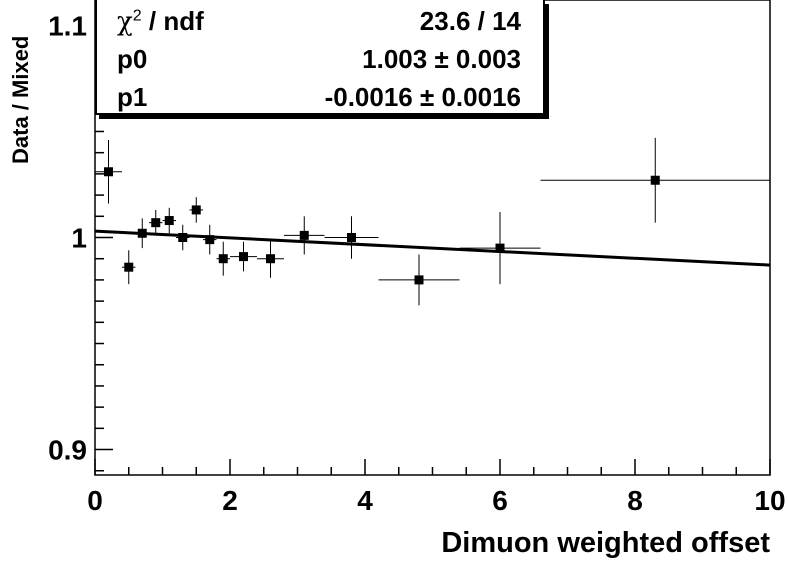  I want to click on stat-row-chi2: χ2 / ndf 23.6 / 14, so click(320, 23).